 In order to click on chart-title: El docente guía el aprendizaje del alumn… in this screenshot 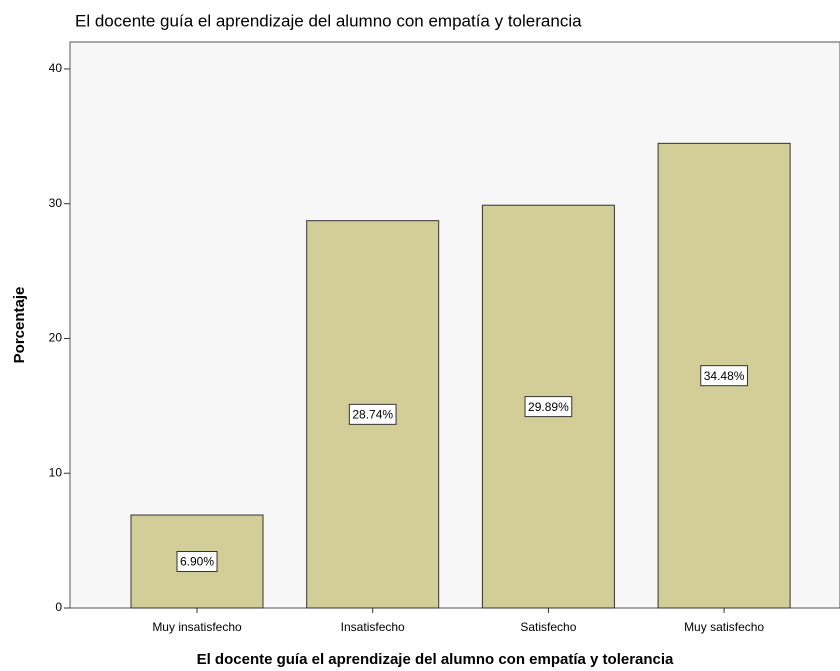, I will do `click(328, 20)`.